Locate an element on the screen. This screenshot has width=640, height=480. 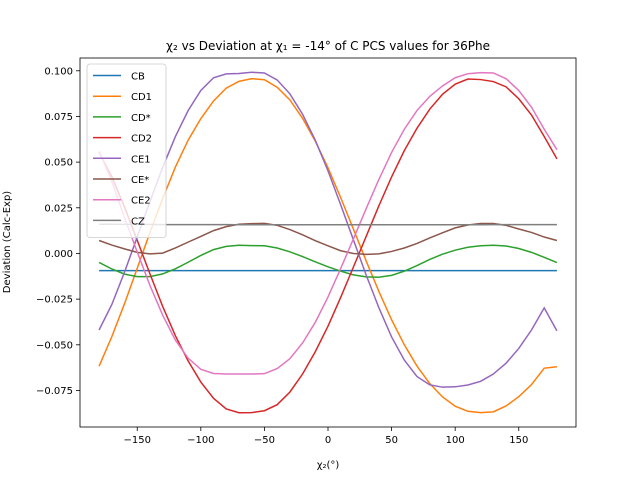
y-axis-label: Deviation (Calc-Exp) is located at coordinates (7, 242).